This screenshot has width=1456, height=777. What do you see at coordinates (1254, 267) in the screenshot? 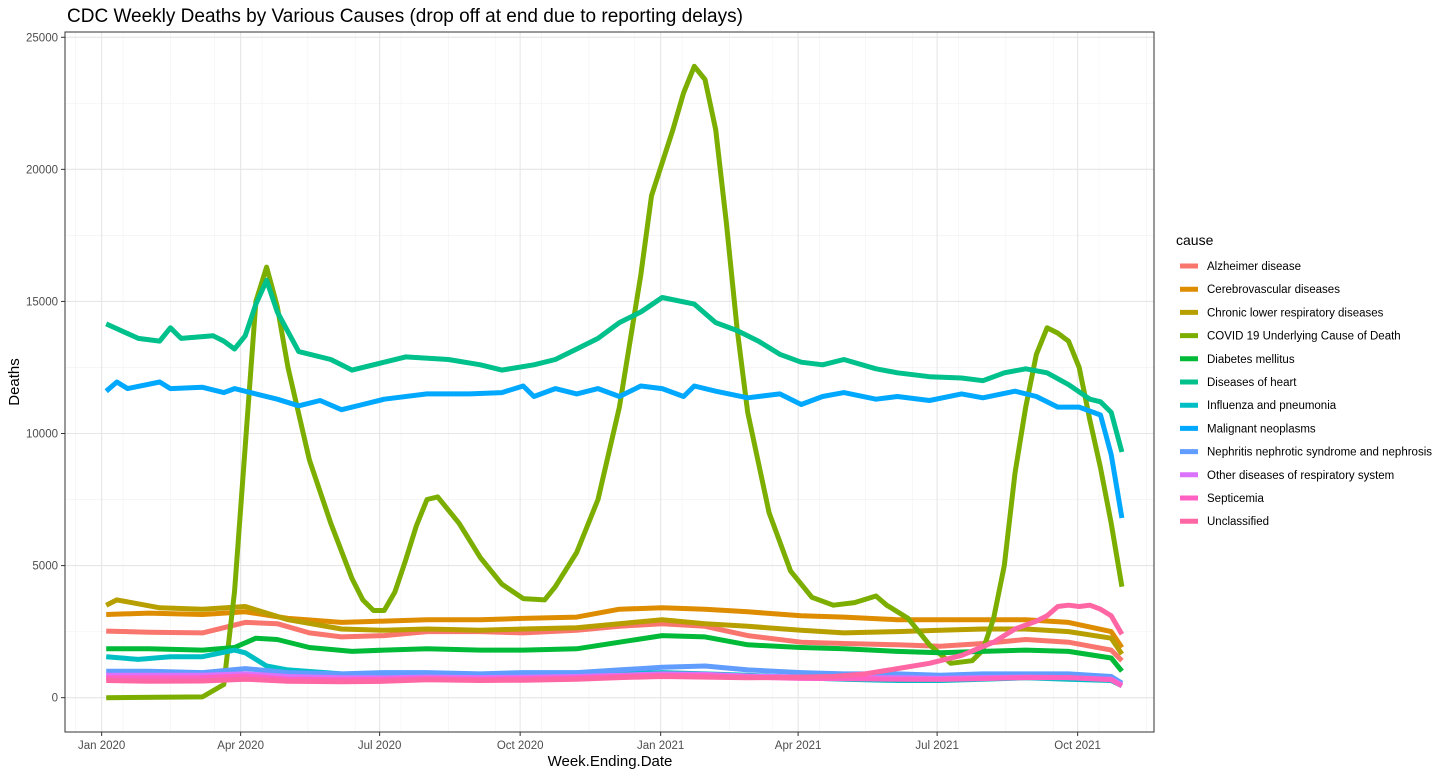
I see `legend-label: Alzheimer disease` at bounding box center [1254, 267].